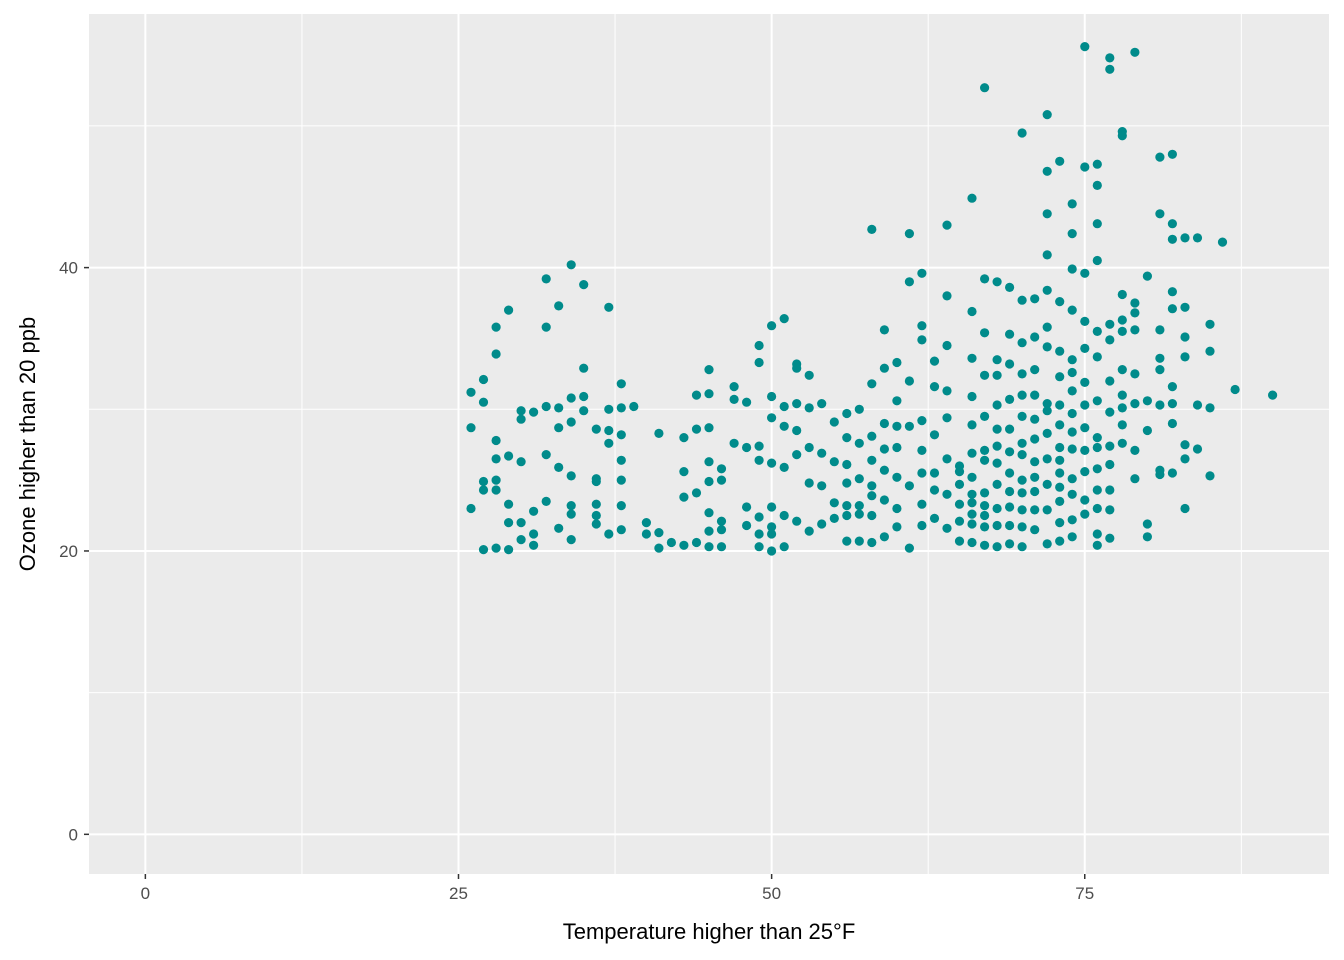 The height and width of the screenshot is (960, 1344). What do you see at coordinates (68, 551) in the screenshot?
I see `y-tick-label: 20` at bounding box center [68, 551].